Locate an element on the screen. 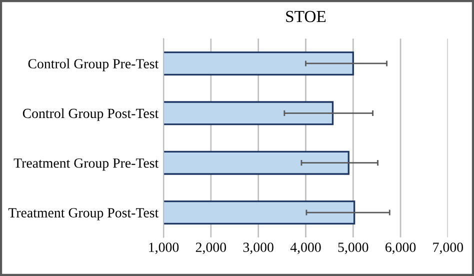 The image size is (474, 276). x-tick-label: 3,000 is located at coordinates (258, 248).